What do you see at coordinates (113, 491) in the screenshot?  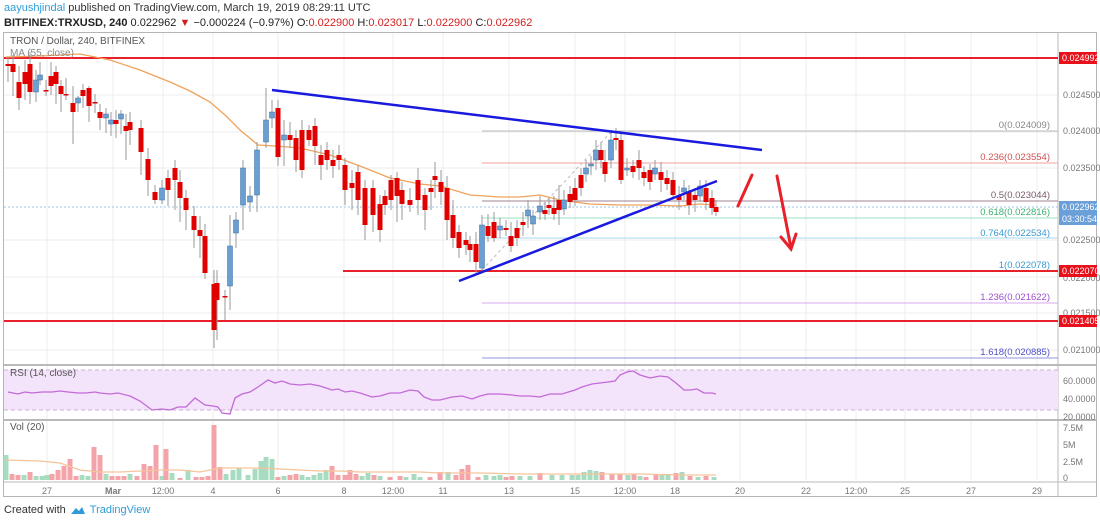 I see `svg-text: Mar` at bounding box center [113, 491].